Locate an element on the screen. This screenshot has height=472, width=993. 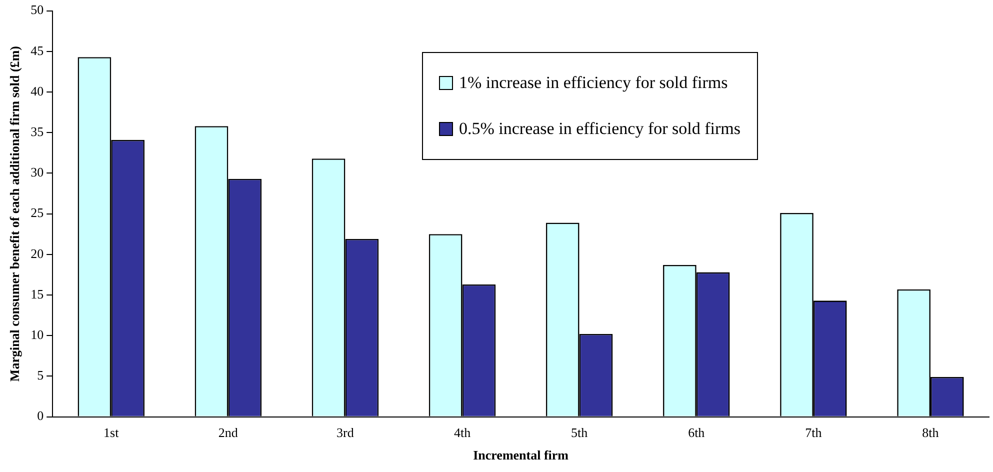
legend-label: 1% increase in efficiency for sold firms is located at coordinates (593, 83).